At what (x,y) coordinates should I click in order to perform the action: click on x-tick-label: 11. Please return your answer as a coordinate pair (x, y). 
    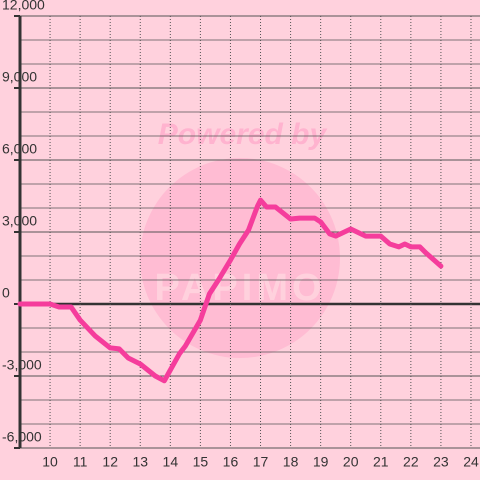
    Looking at the image, I should click on (80, 462).